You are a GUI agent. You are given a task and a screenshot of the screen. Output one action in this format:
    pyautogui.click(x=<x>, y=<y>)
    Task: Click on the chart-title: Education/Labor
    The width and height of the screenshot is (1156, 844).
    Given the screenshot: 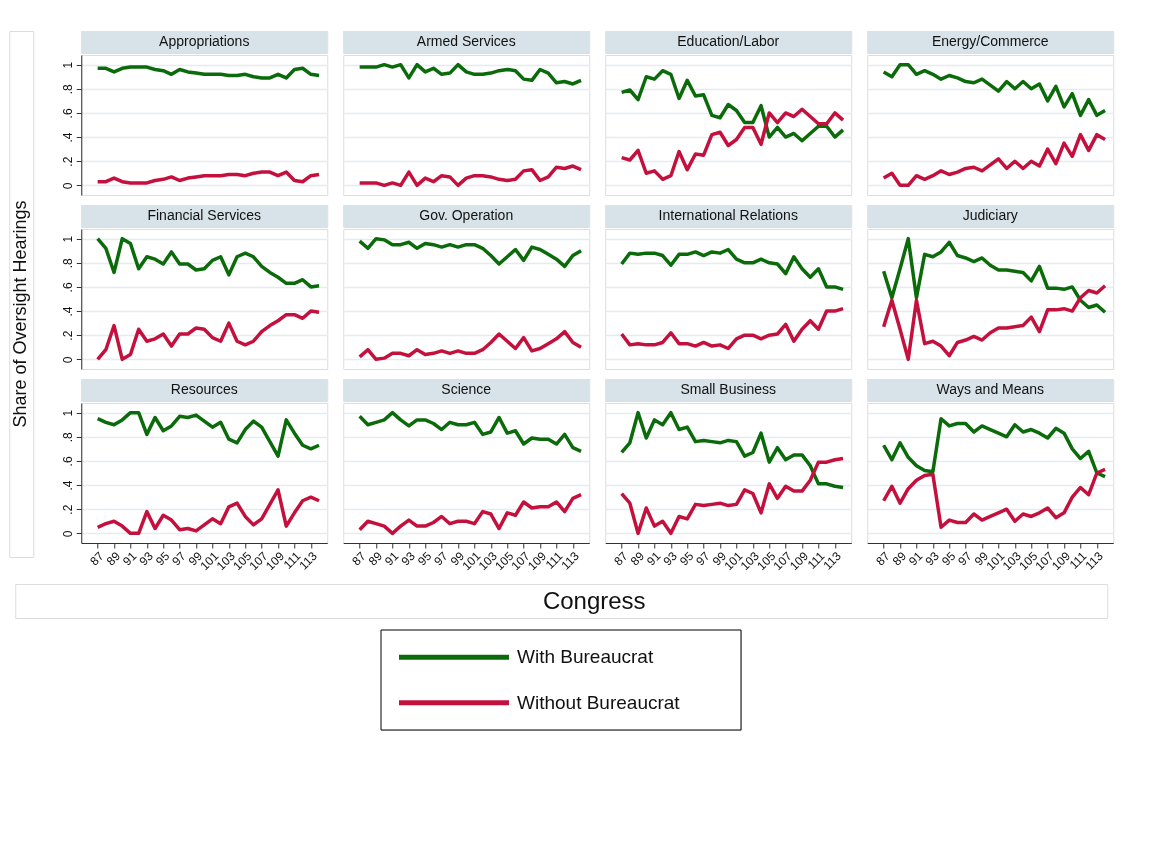 What is the action you would take?
    pyautogui.click(x=728, y=41)
    